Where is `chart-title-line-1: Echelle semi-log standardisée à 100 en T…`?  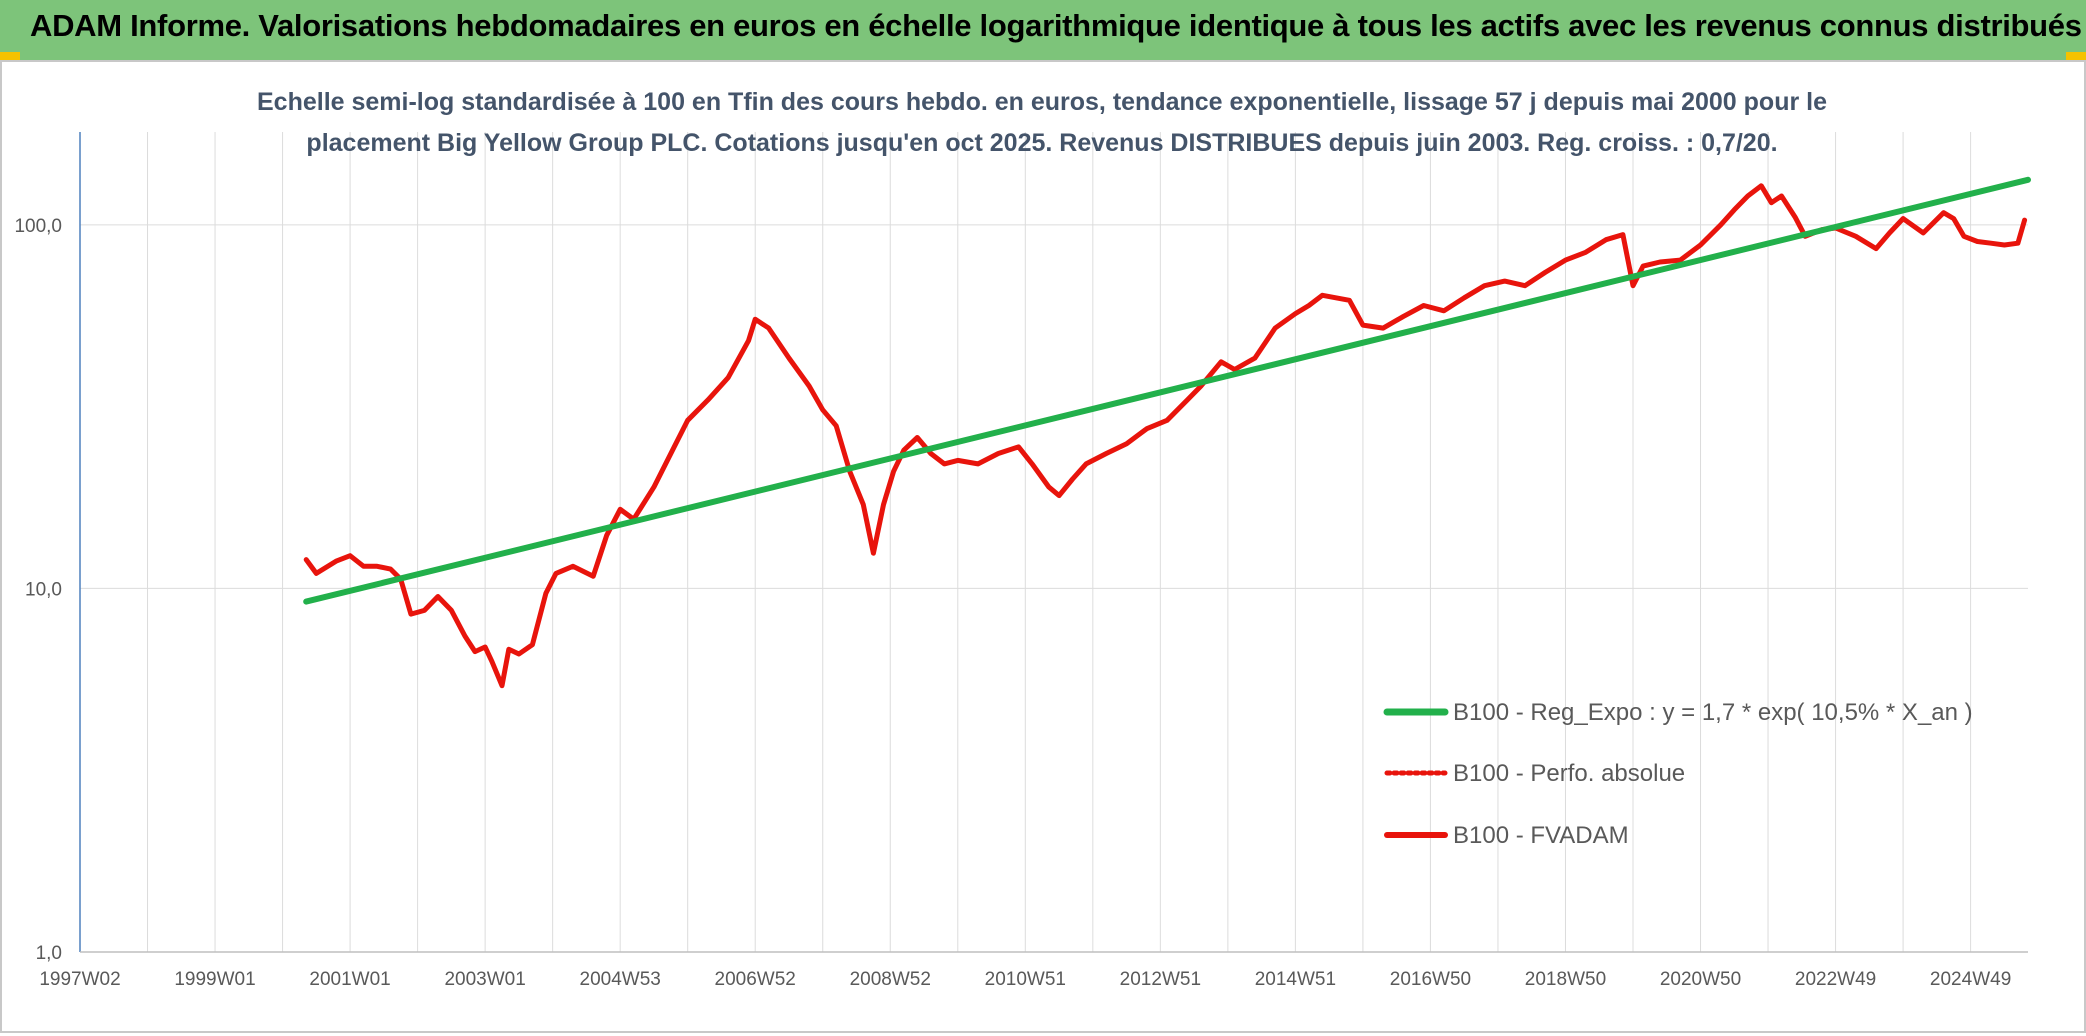
chart-title-line-1: Echelle semi-log standardisée à 100 en T… is located at coordinates (1042, 102).